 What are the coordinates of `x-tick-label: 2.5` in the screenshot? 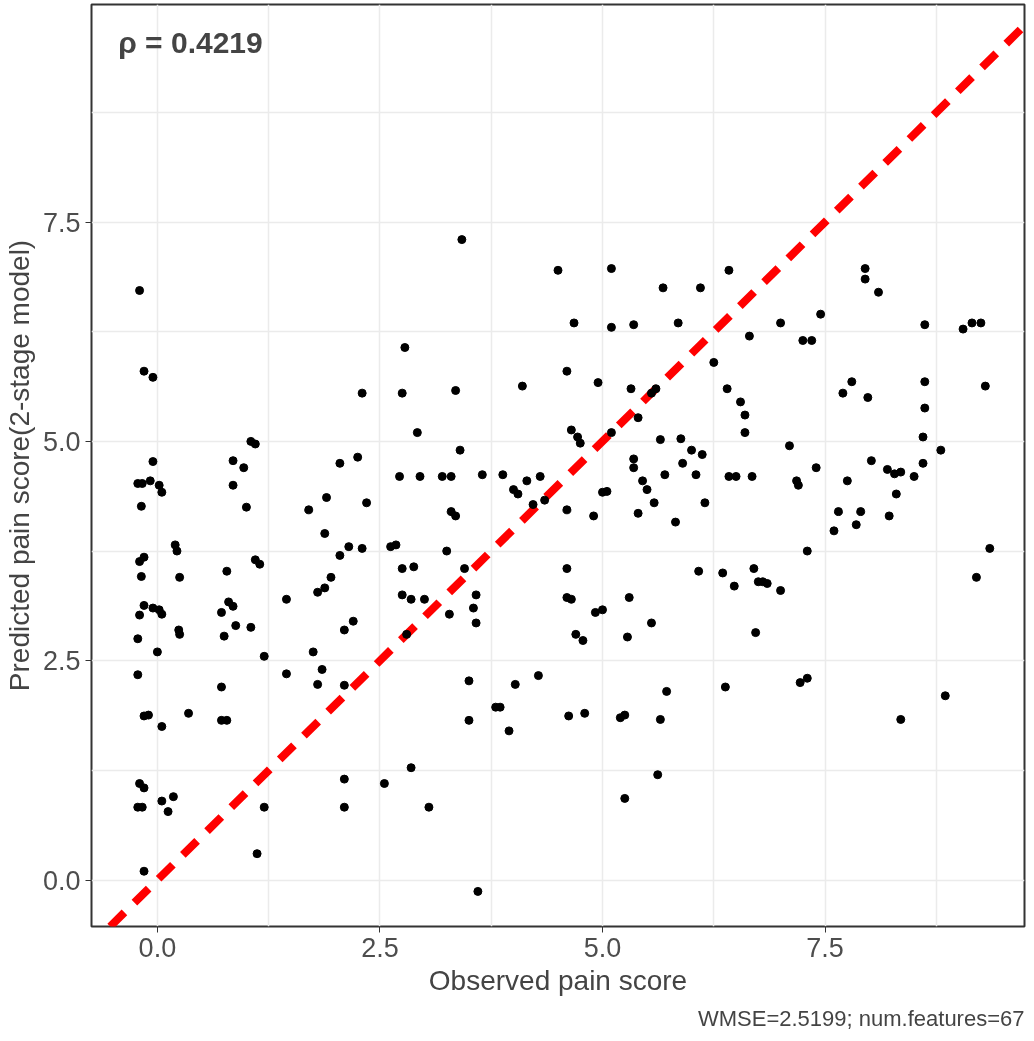 It's located at (380, 947).